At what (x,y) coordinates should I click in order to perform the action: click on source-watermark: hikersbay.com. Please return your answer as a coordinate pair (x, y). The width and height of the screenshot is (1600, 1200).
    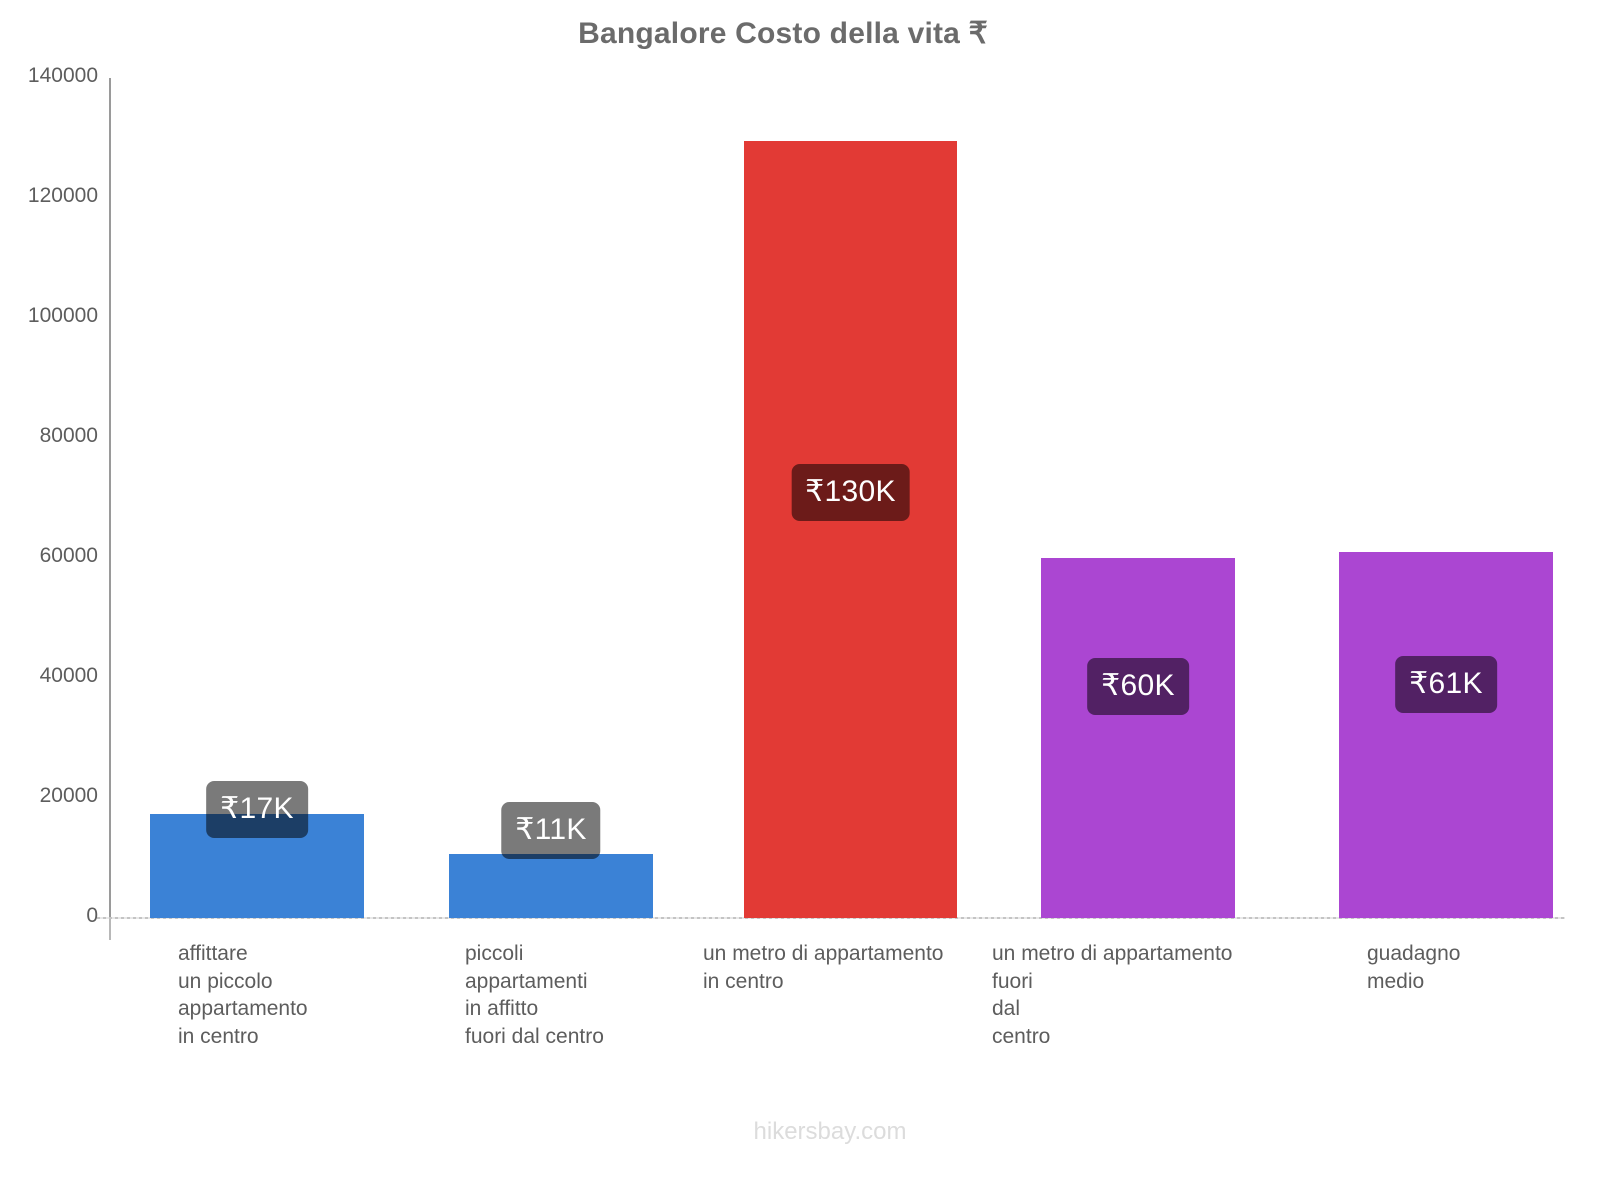
    Looking at the image, I should click on (830, 1131).